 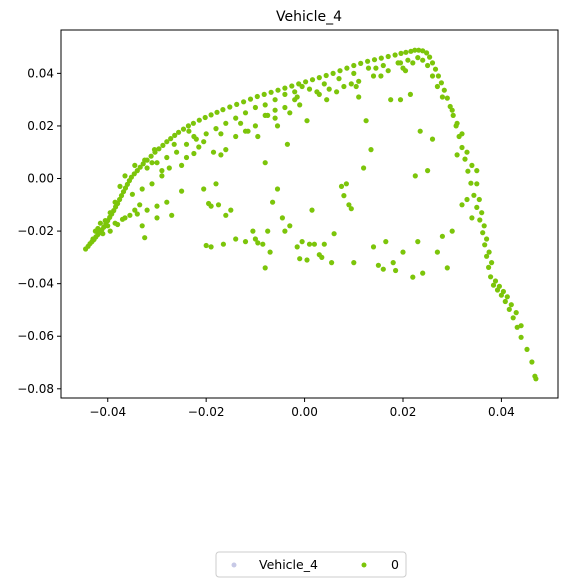 I want to click on y-tick-label: −0.06, so click(x=35, y=336).